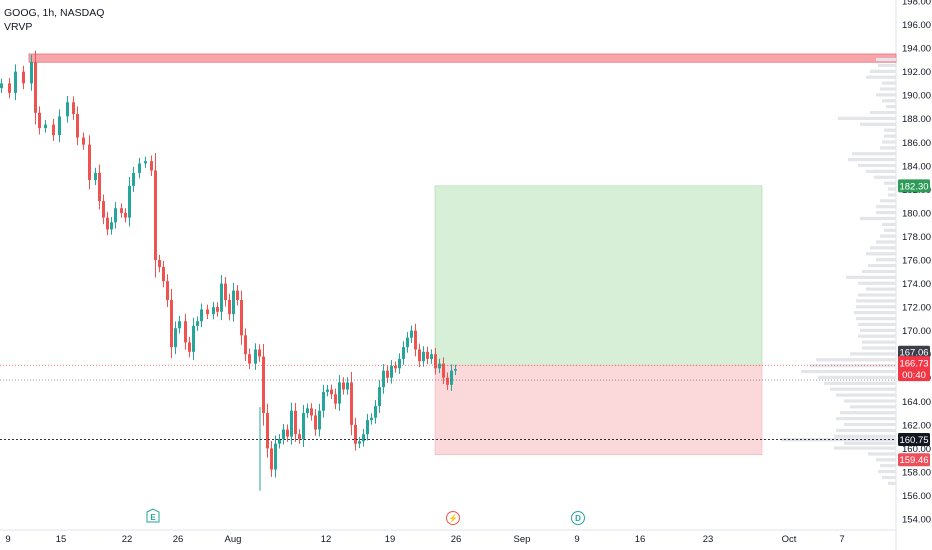  Describe the element at coordinates (178, 539) in the screenshot. I see `time-tick-label: 26` at that location.